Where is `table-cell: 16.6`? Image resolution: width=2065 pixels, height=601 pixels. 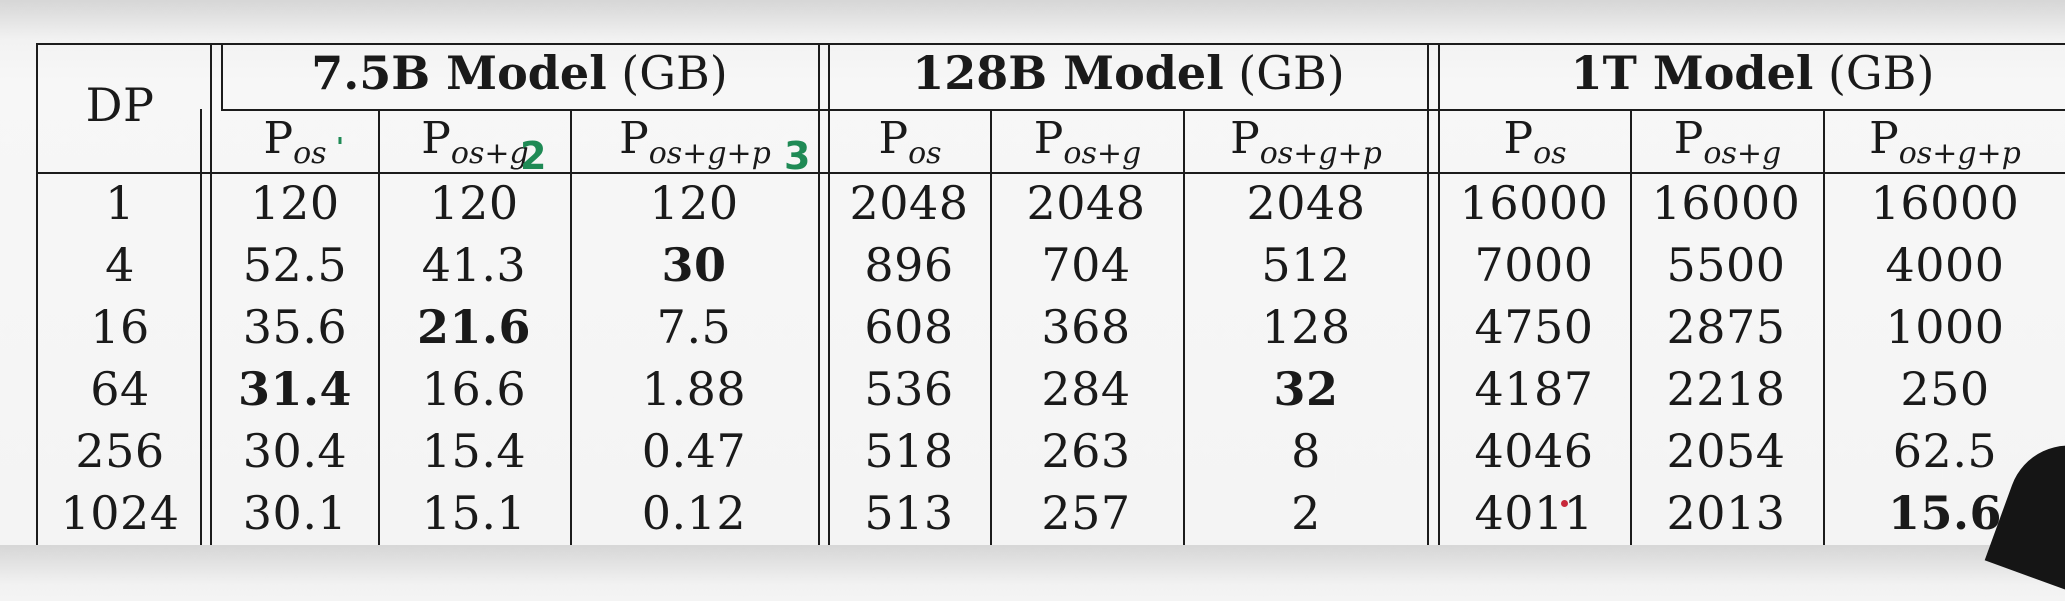
table-cell: 16.6 is located at coordinates (474, 389).